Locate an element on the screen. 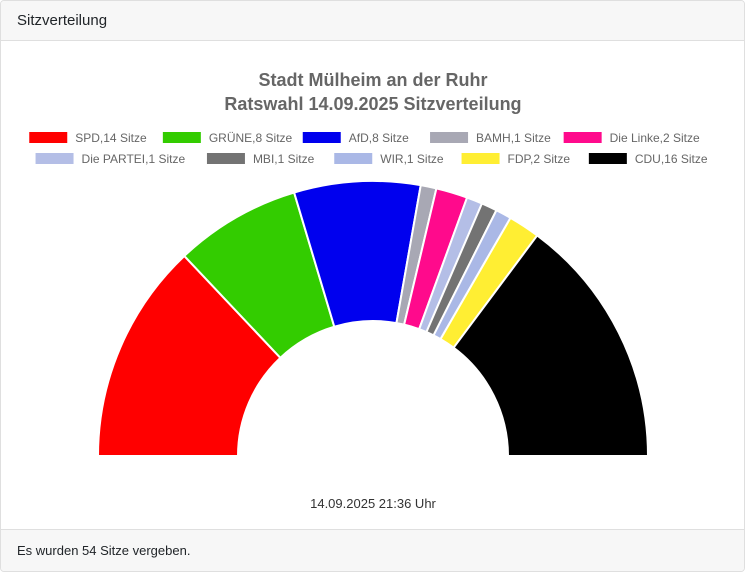 Image resolution: width=745 pixels, height=572 pixels. legend-swatch-gr-ne is located at coordinates (181, 137).